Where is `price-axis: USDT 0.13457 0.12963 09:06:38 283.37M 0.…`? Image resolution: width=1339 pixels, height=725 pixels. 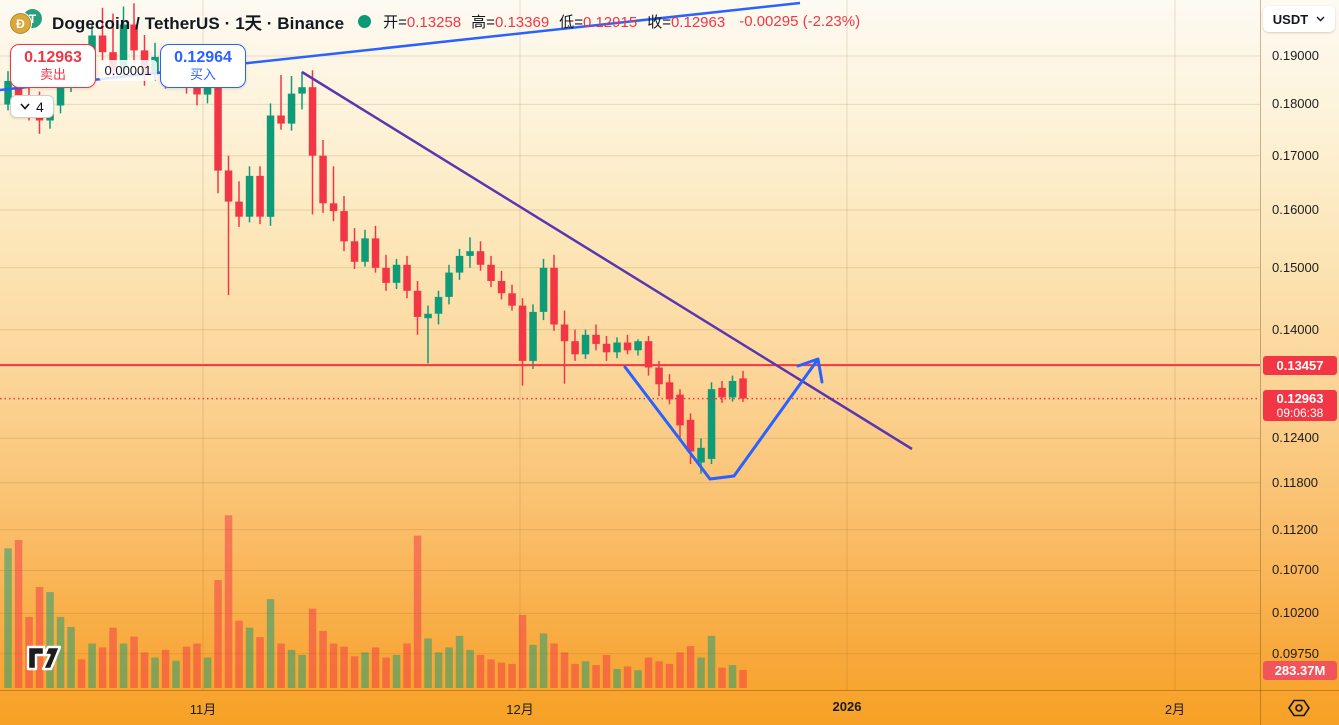
price-axis: USDT 0.13457 0.12963 09:06:38 283.37M 0.… is located at coordinates (1300, 345).